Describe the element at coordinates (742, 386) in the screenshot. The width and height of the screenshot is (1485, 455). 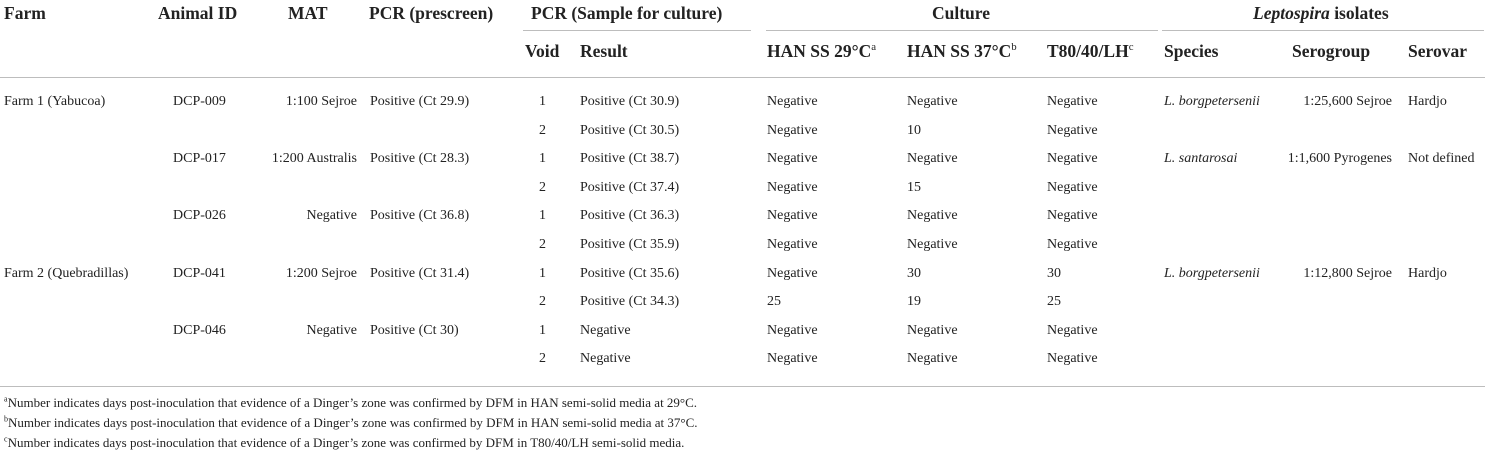
I see `table-bottom-rule` at that location.